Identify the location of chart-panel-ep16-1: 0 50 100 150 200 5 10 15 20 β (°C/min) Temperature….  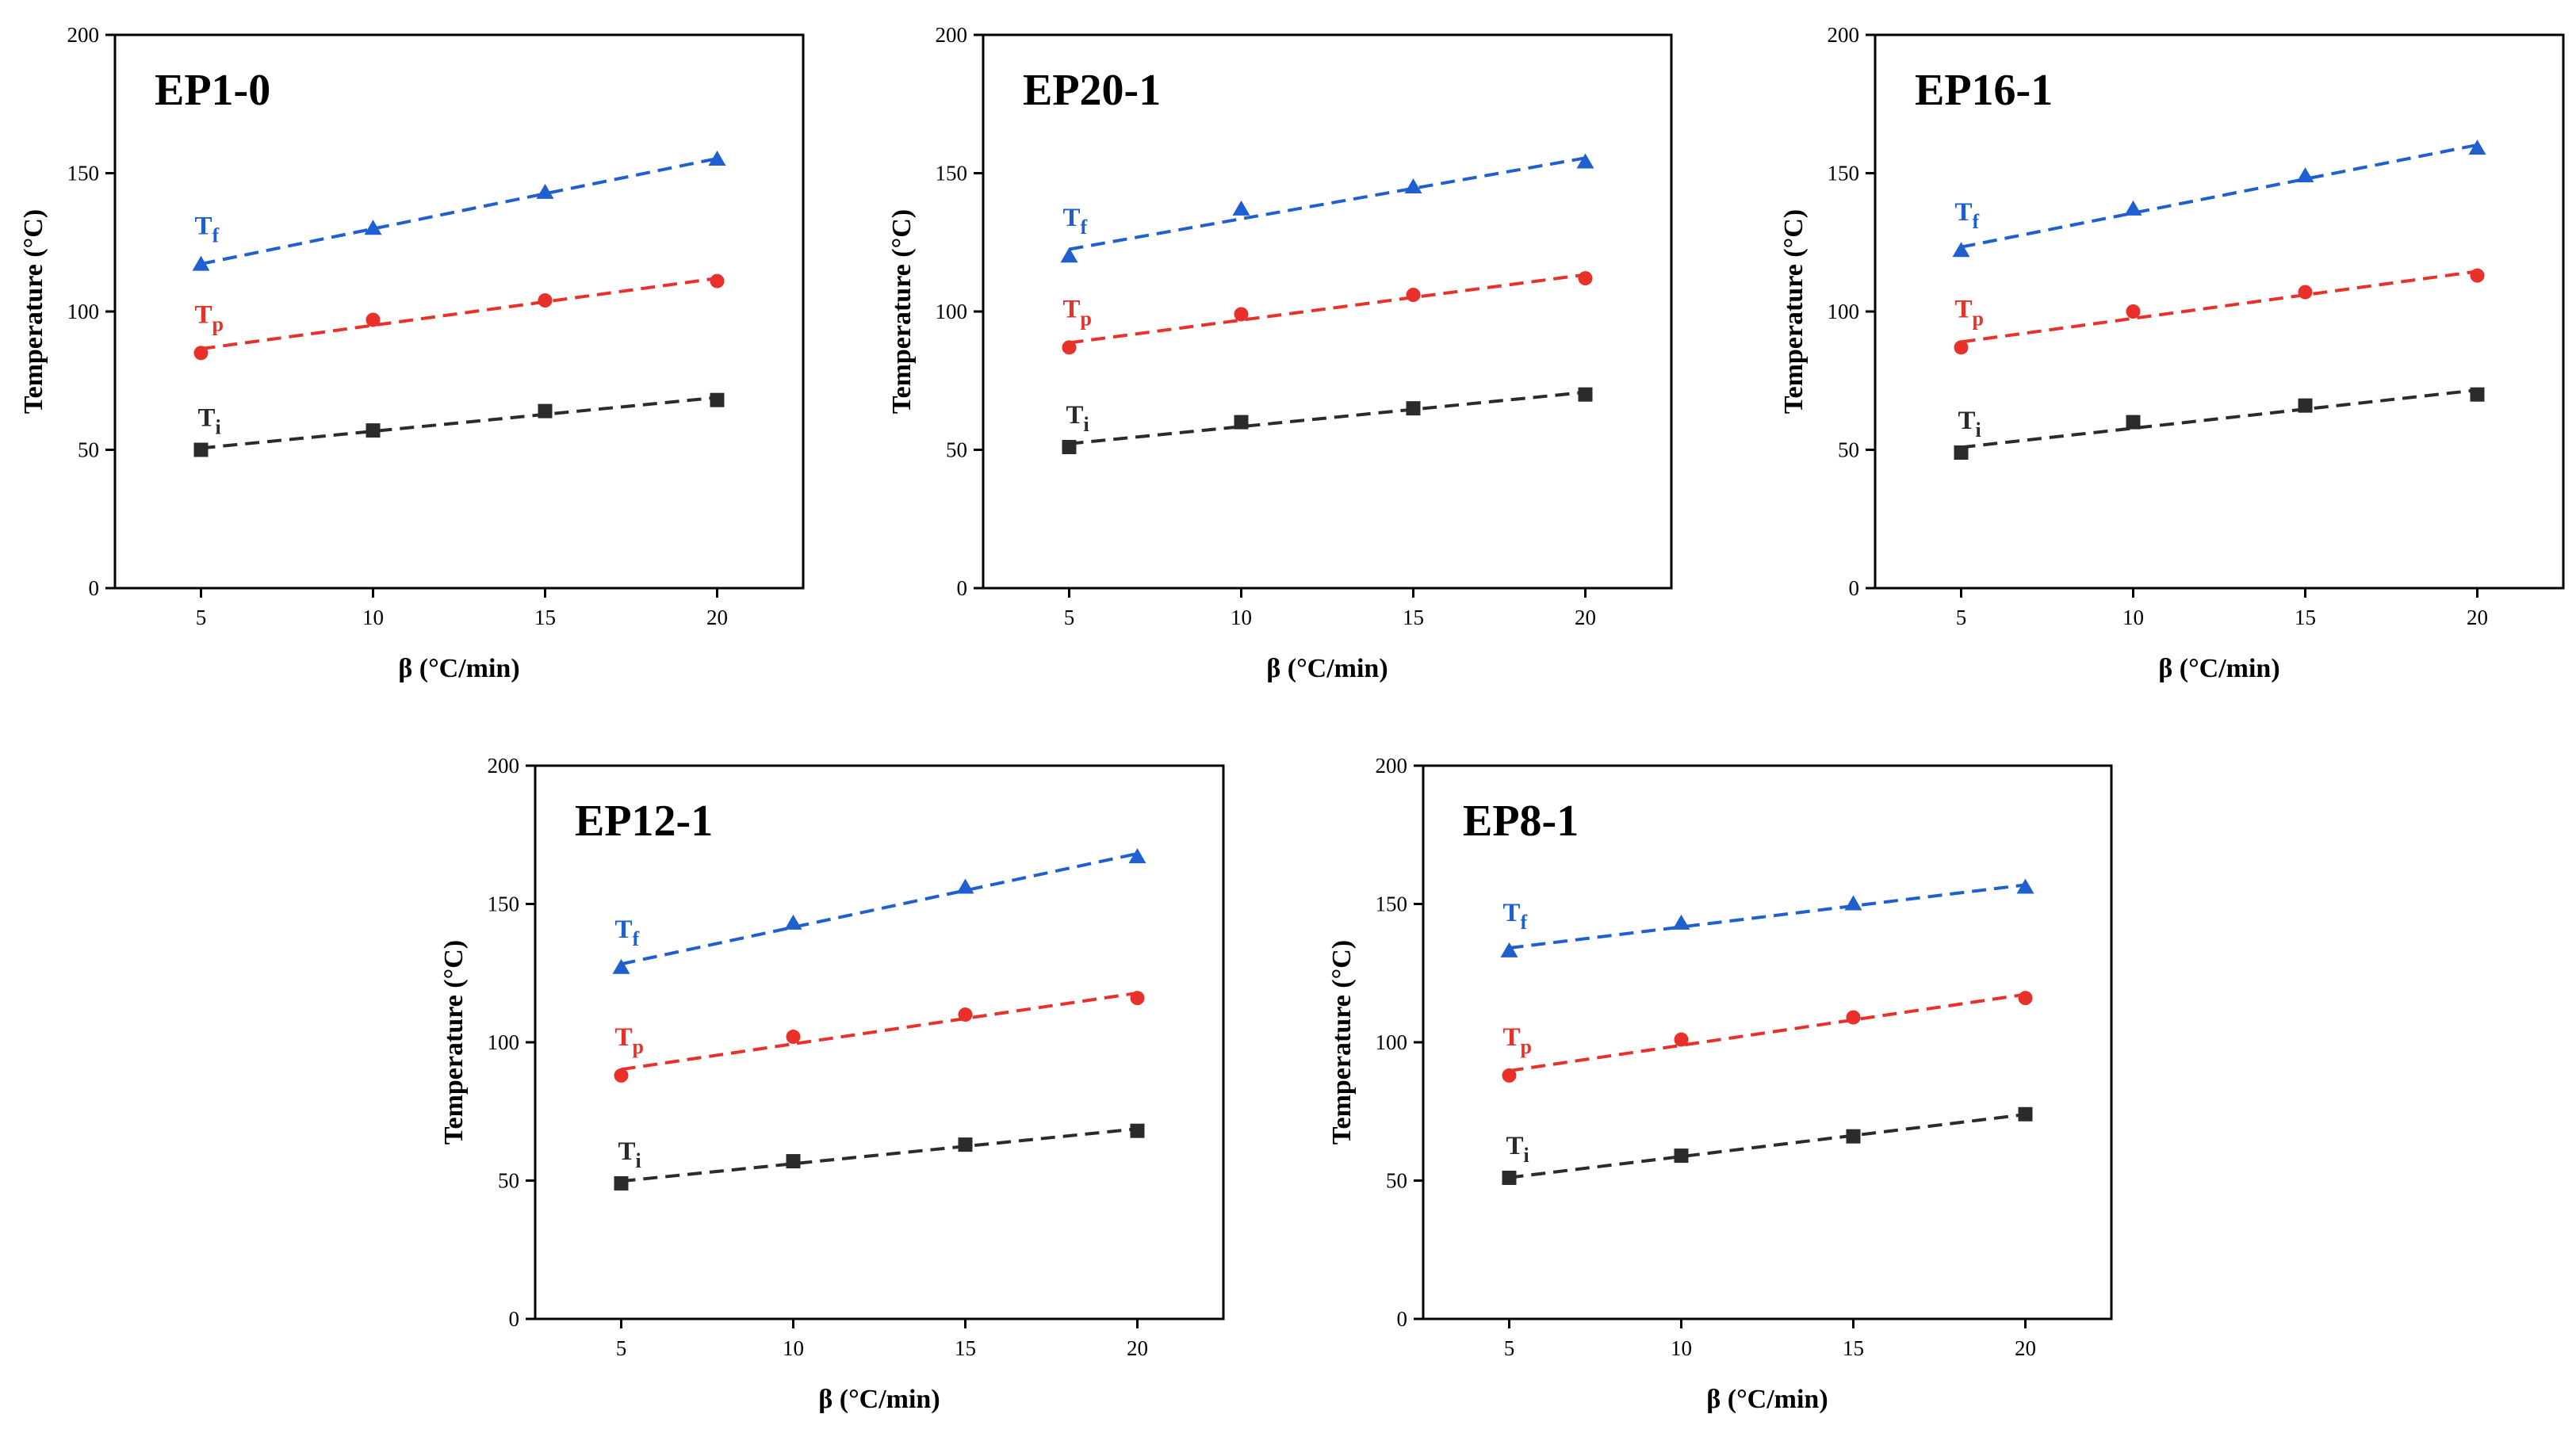
(2172, 353).